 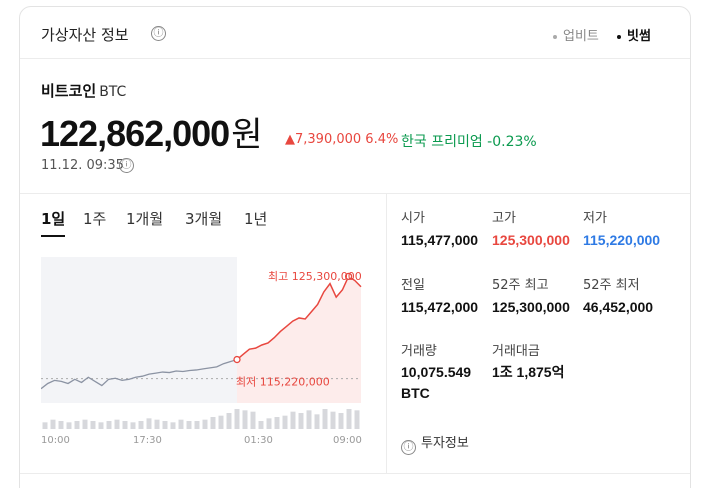 I want to click on stat-52w-low: 52주 최저 46,452,000, so click(x=630, y=294).